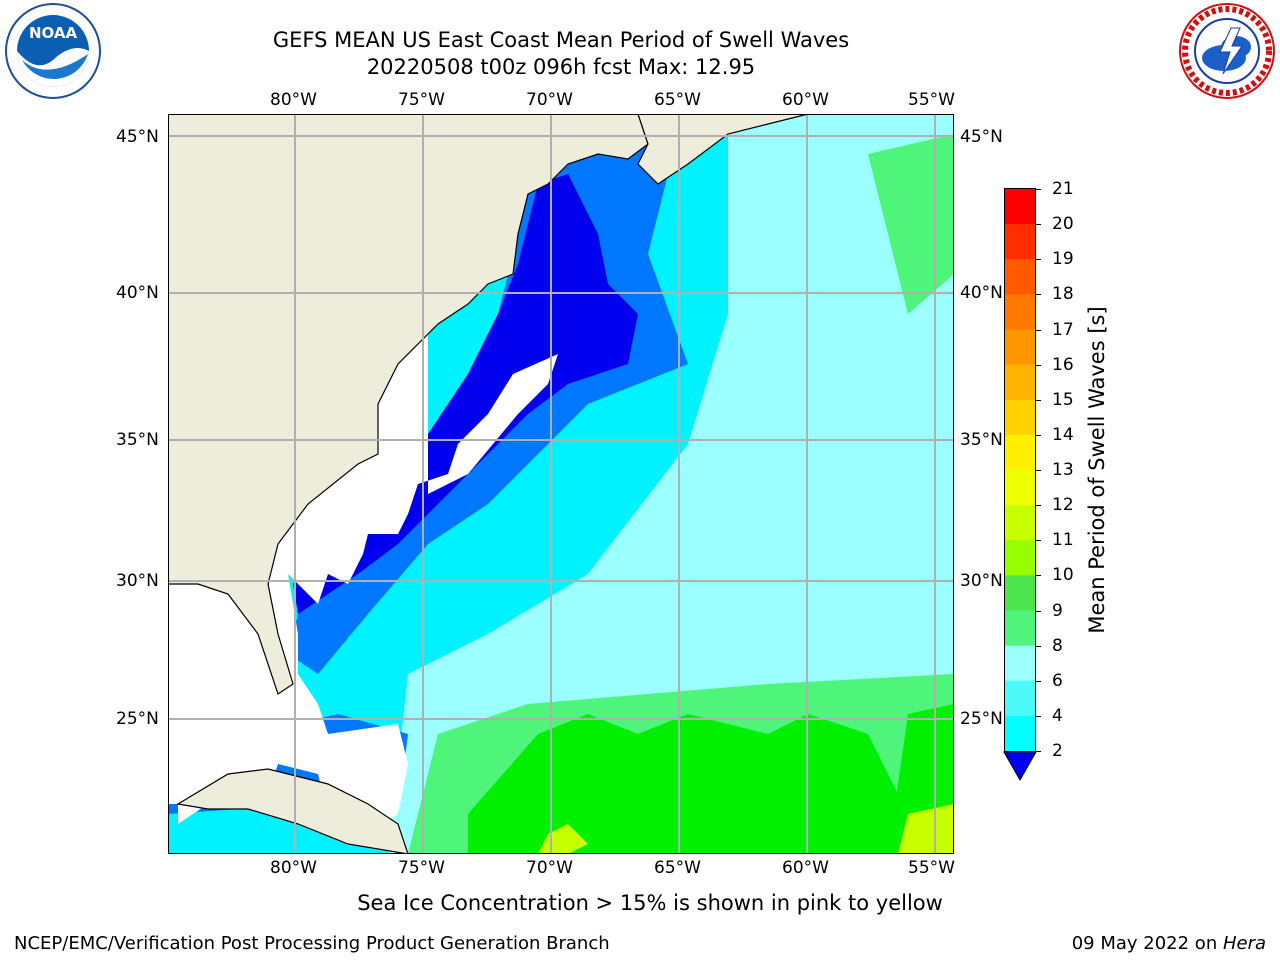 The height and width of the screenshot is (960, 1280). What do you see at coordinates (292, 811) in the screenshot?
I see `land-cuba` at bounding box center [292, 811].